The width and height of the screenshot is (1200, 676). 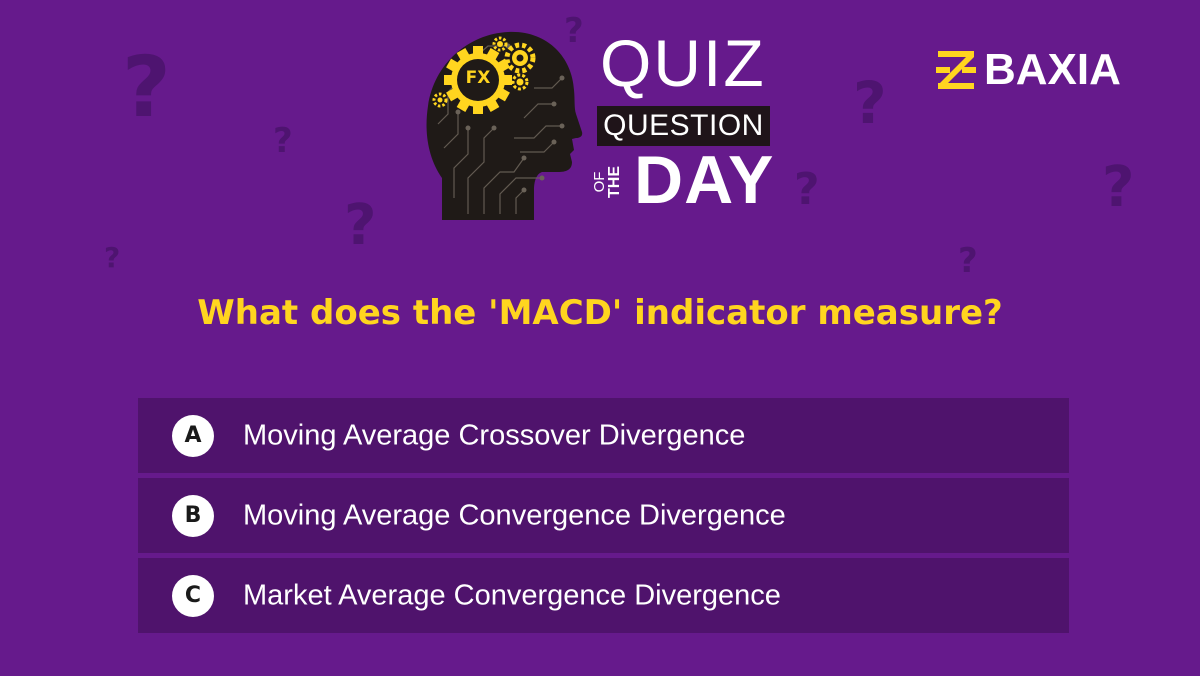 What do you see at coordinates (494, 435) in the screenshot?
I see `option-text: Moving Average Crossover Divergence` at bounding box center [494, 435].